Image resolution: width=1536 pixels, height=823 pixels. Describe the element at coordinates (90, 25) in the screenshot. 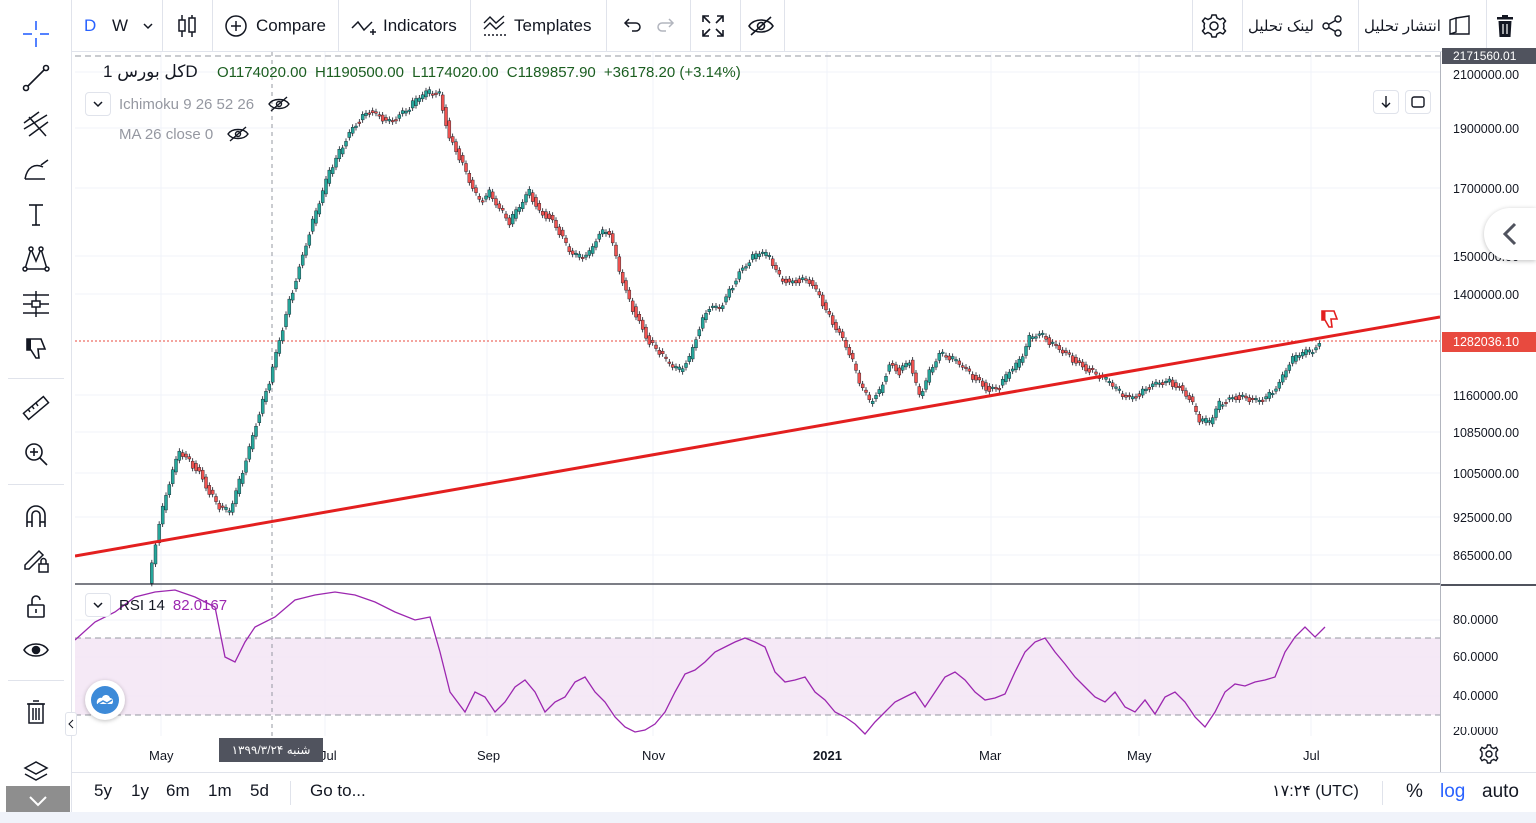

I see `interval-d-button: D` at that location.